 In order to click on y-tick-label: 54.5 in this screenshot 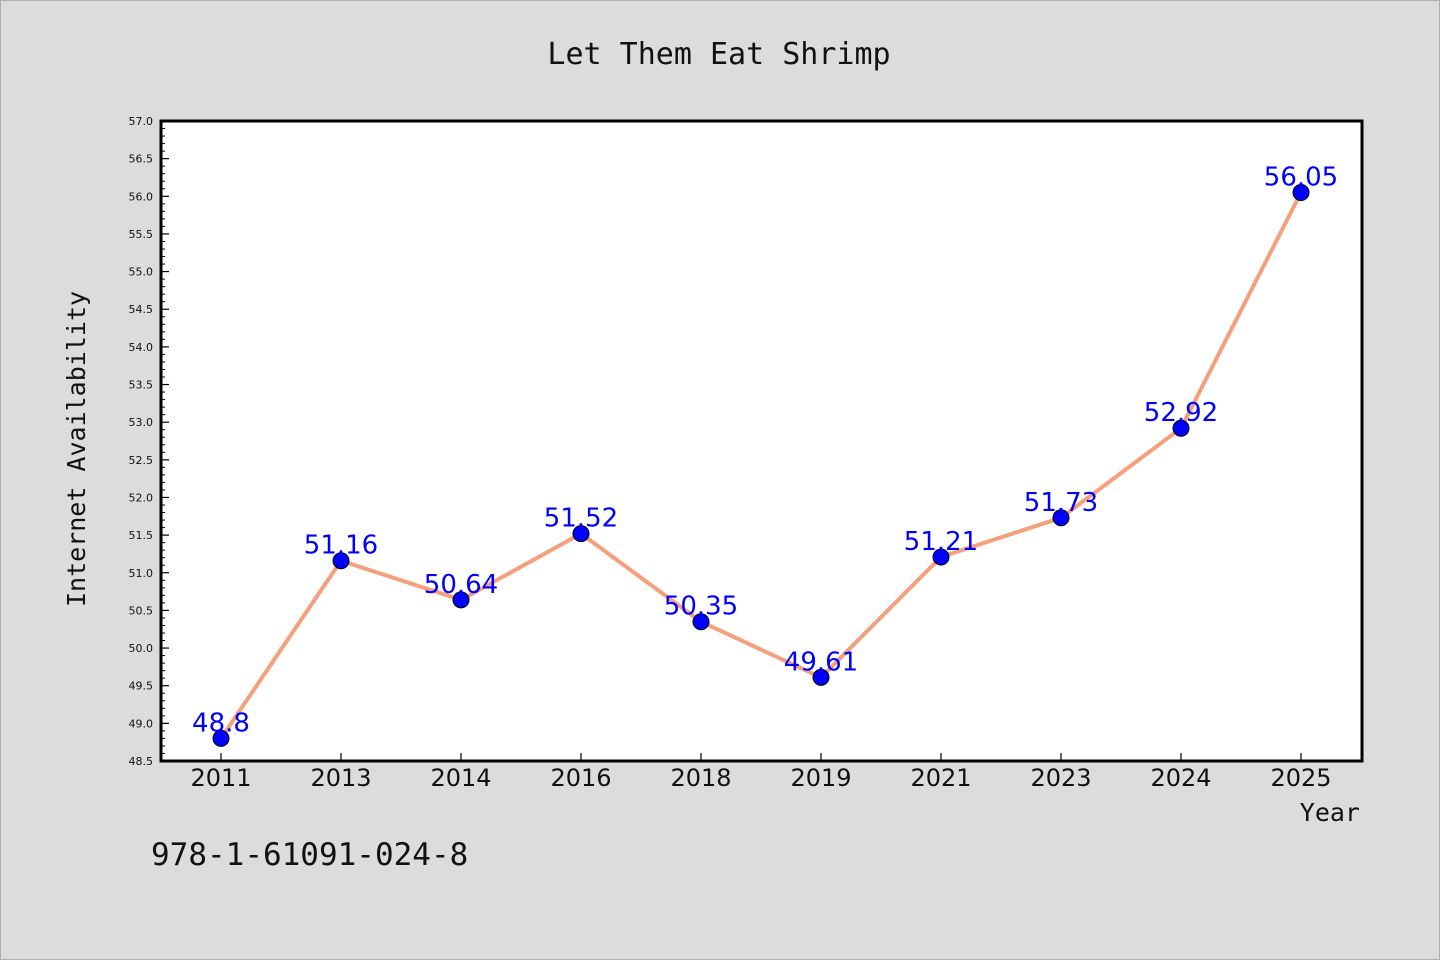, I will do `click(141, 309)`.